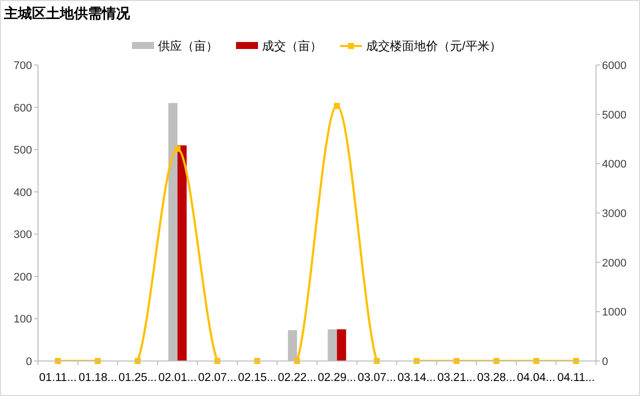 This screenshot has height=396, width=640. I want to click on chart-title: 主城区土地供需情况, so click(67, 13).